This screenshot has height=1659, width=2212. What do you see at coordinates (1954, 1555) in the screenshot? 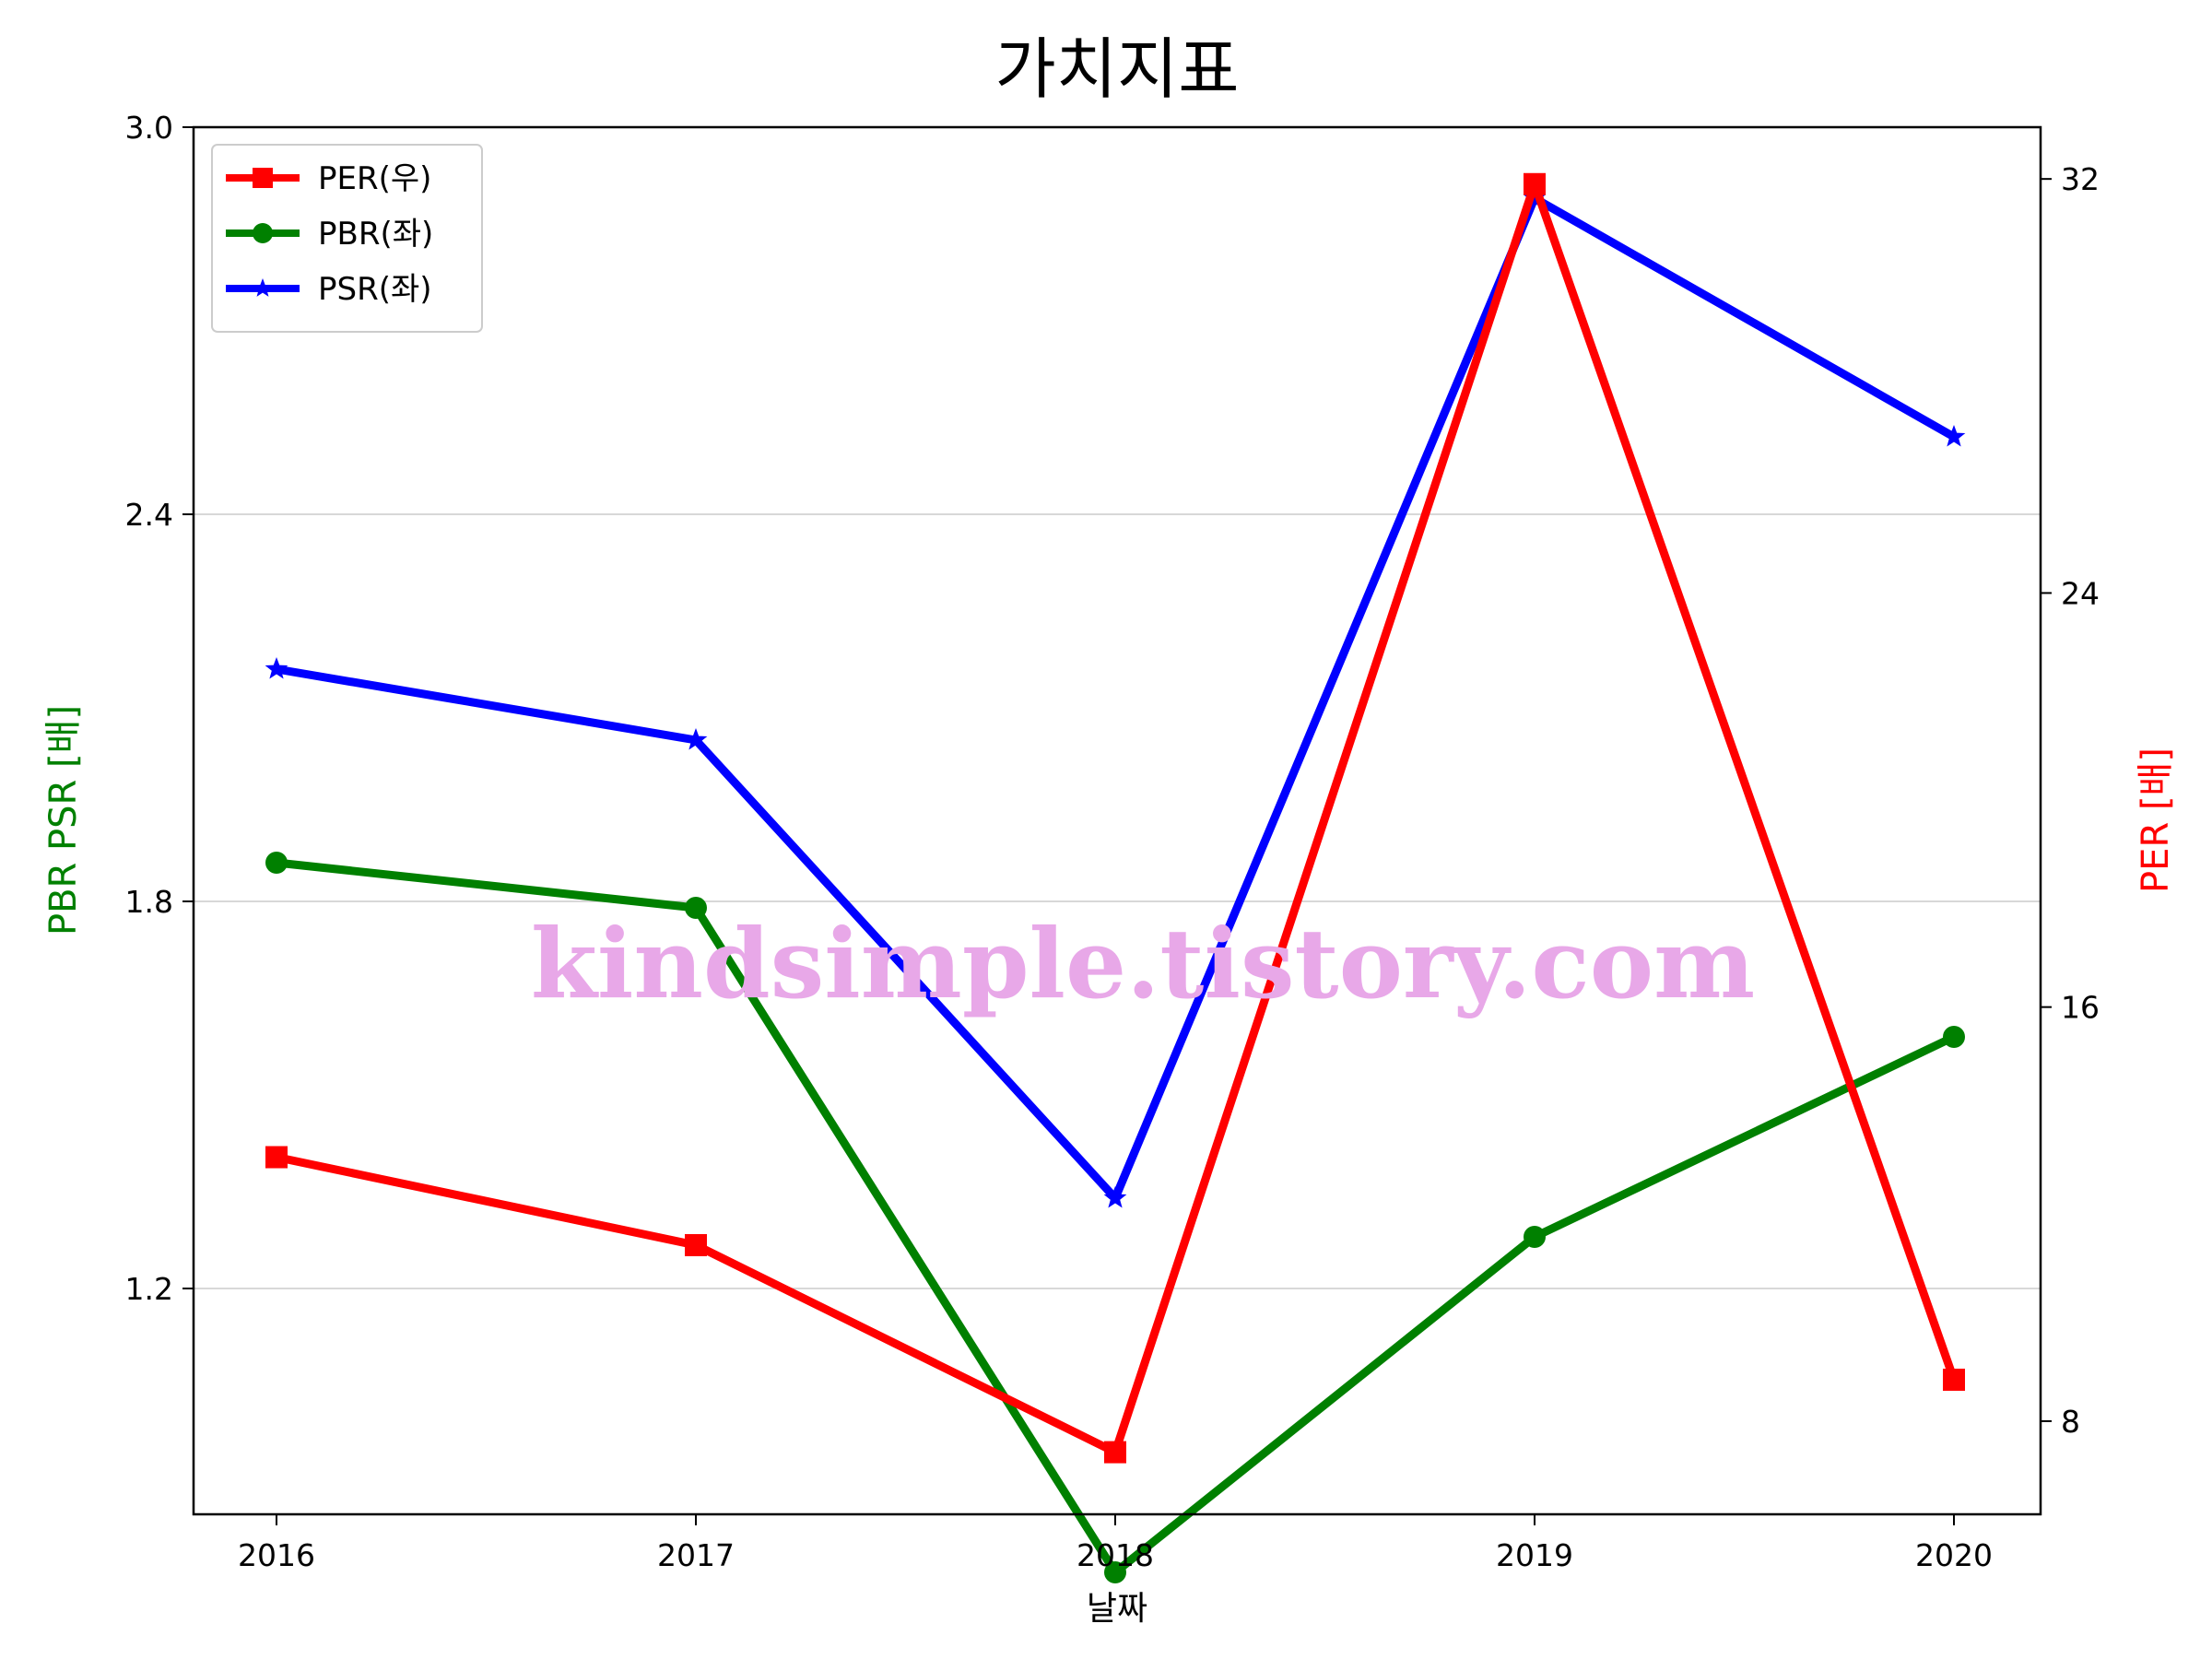
I see `x-tick-label: 2020` at bounding box center [1954, 1555].